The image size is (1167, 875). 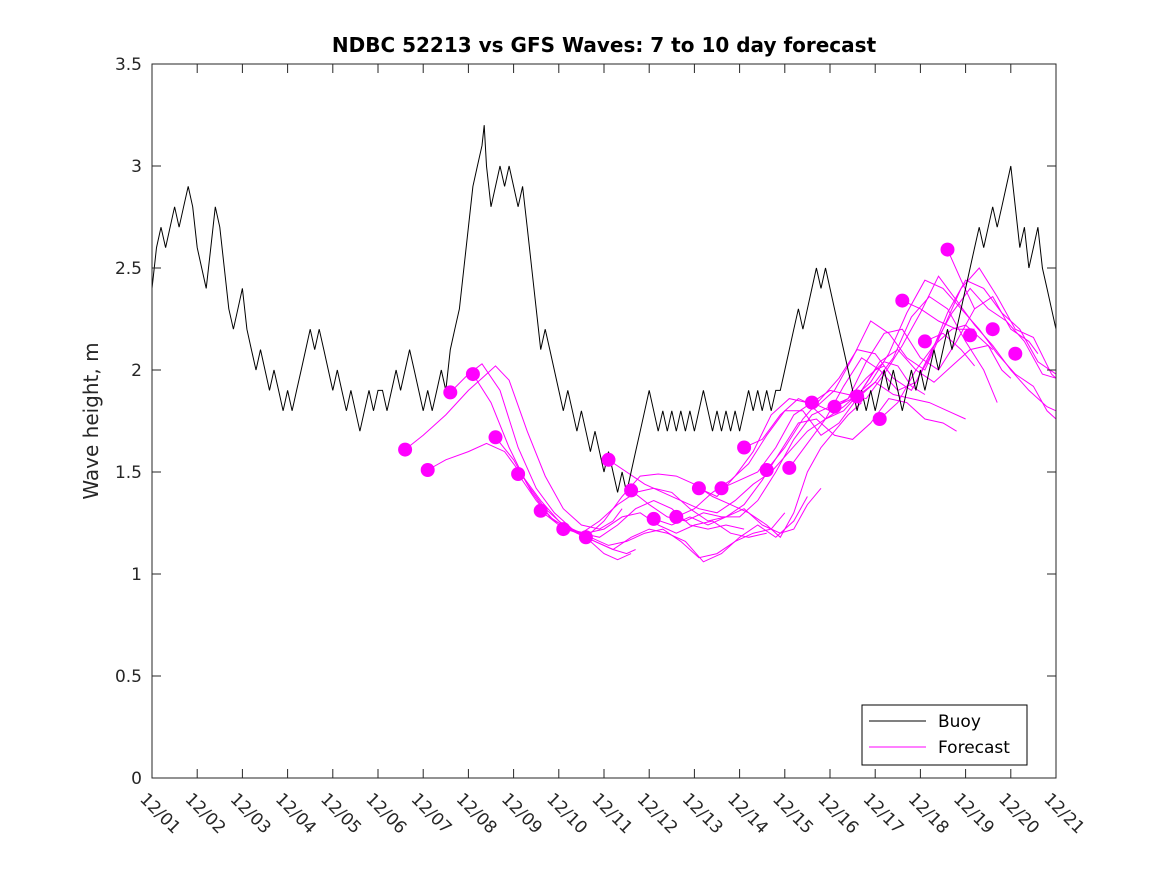 What do you see at coordinates (91, 420) in the screenshot?
I see `y-axis-label: Wave height, m` at bounding box center [91, 420].